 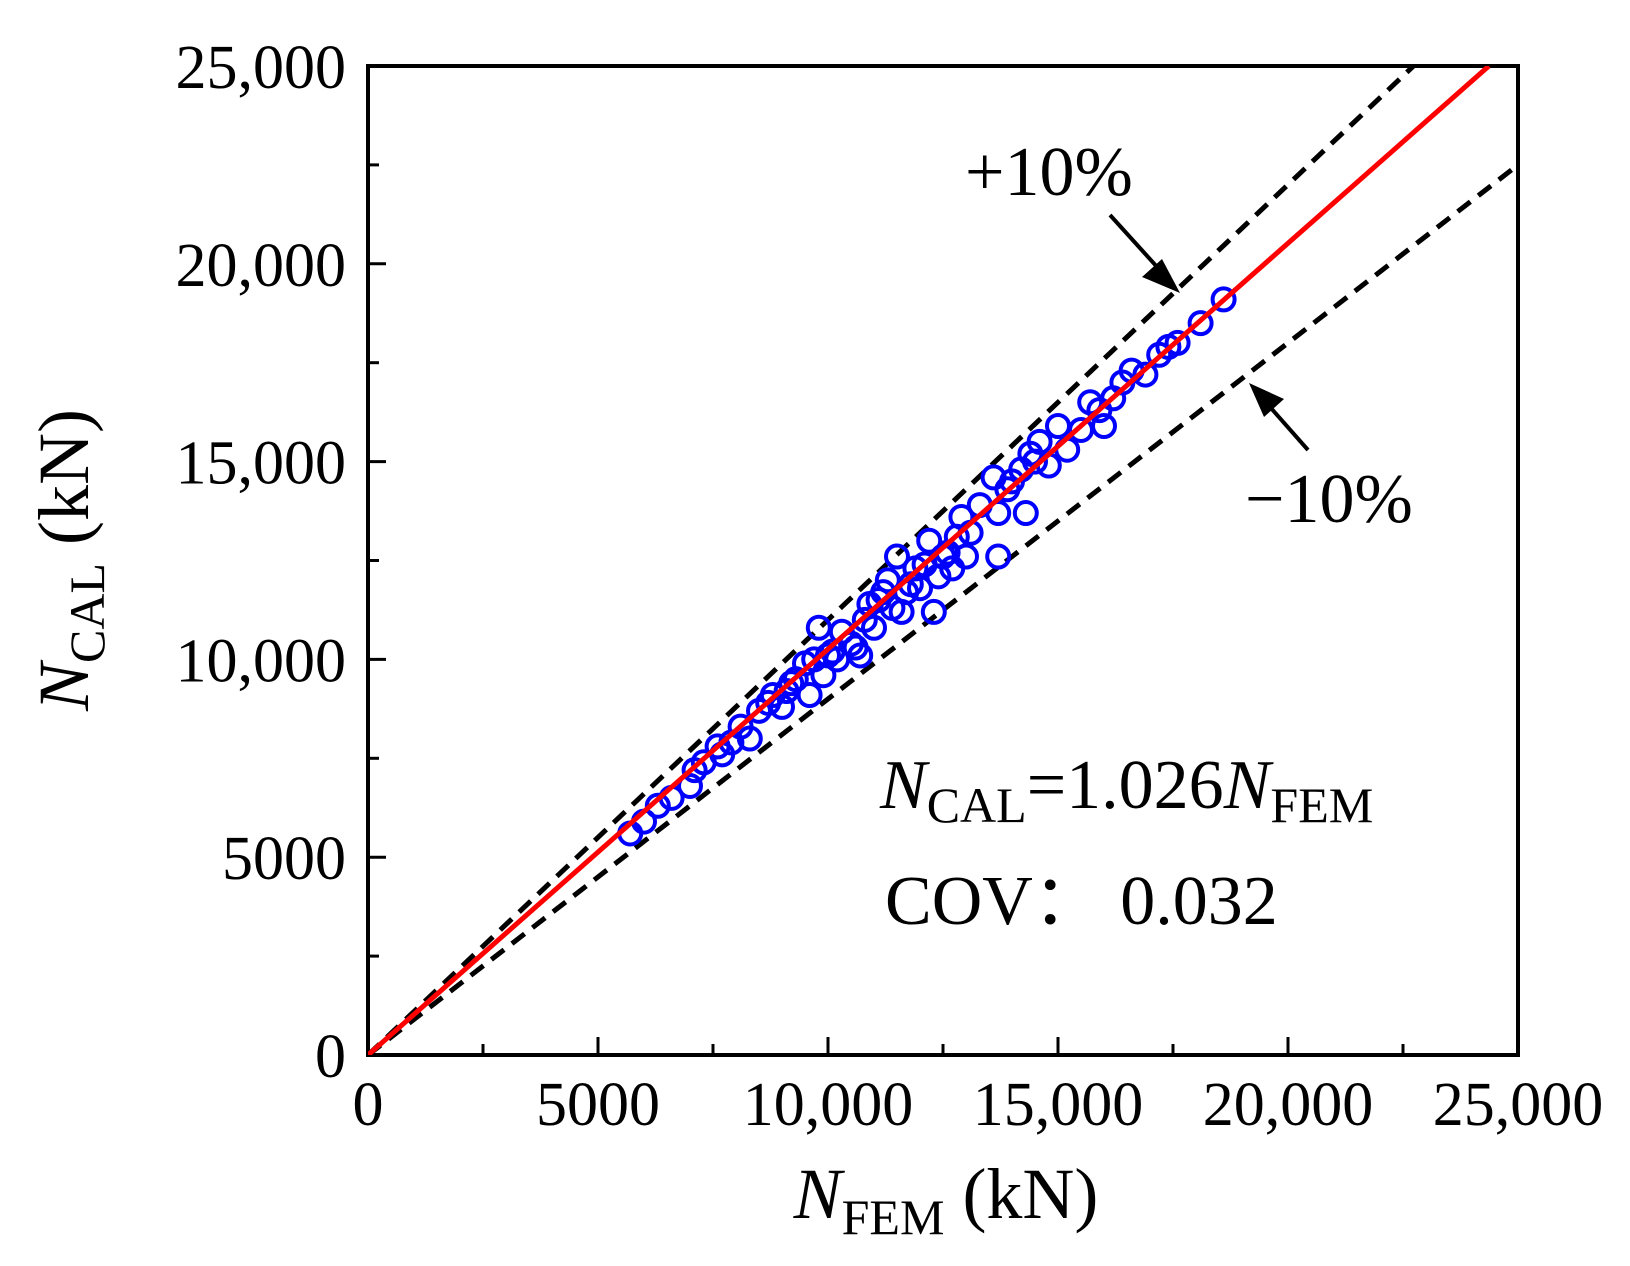 What do you see at coordinates (1126, 790) in the screenshot?
I see `fit-equation: NCAL=1.026NFEM` at bounding box center [1126, 790].